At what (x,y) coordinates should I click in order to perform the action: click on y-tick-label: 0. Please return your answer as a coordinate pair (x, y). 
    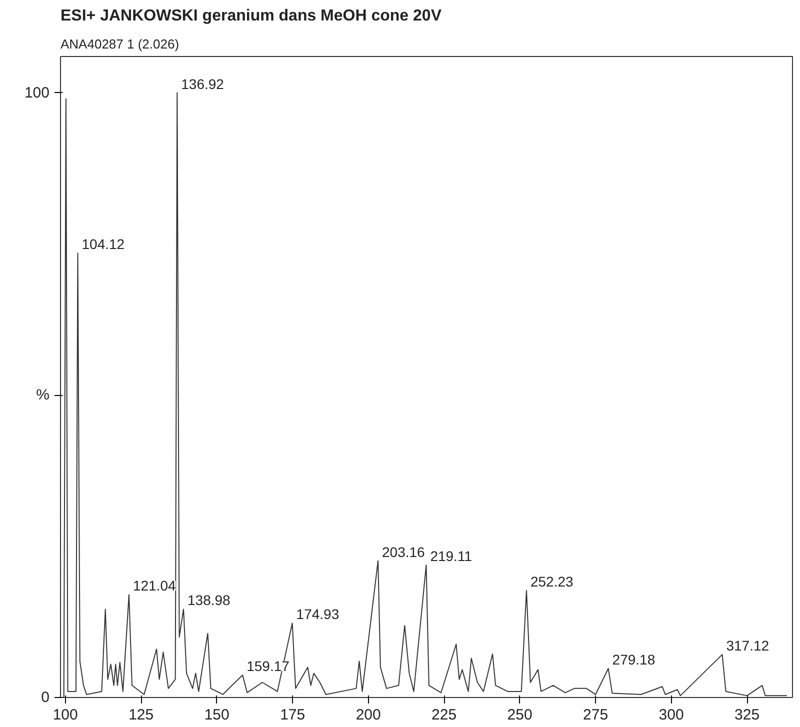
    Looking at the image, I should click on (45, 697).